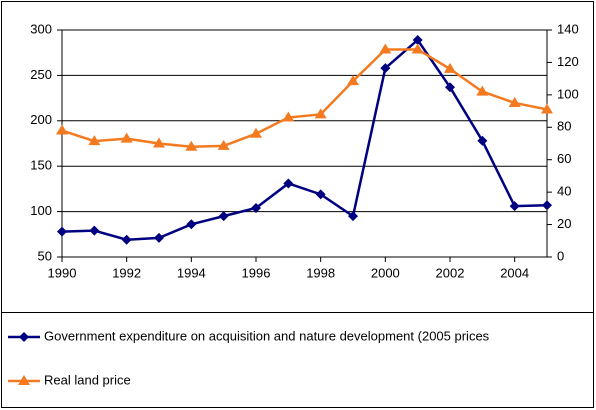 The height and width of the screenshot is (410, 596). What do you see at coordinates (41, 119) in the screenshot?
I see `y-tick-label: 200` at bounding box center [41, 119].